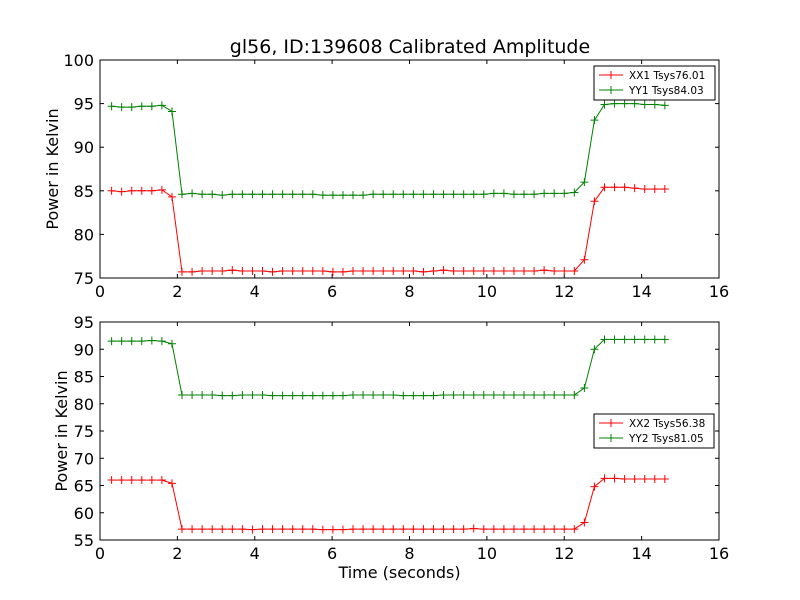  Describe the element at coordinates (84, 191) in the screenshot. I see `y-tick-label: 85` at that location.